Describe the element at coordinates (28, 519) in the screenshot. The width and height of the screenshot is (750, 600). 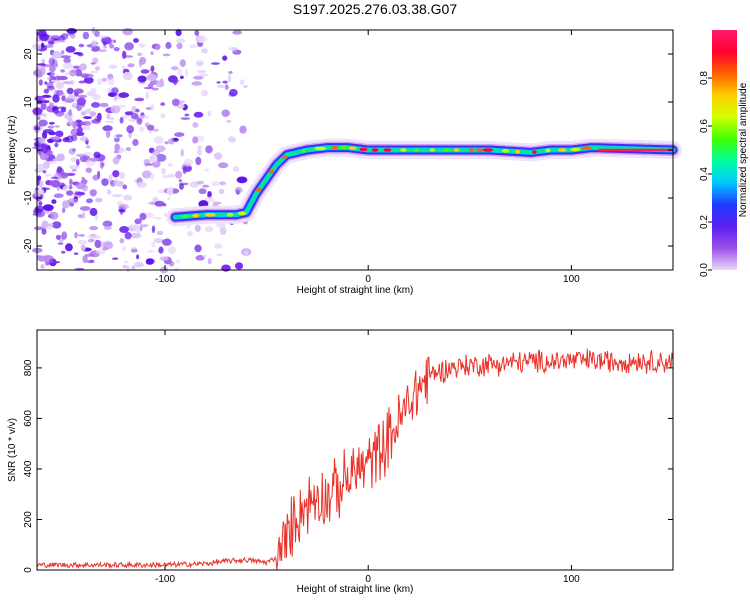
I see `y-tick-label: 200` at that location.